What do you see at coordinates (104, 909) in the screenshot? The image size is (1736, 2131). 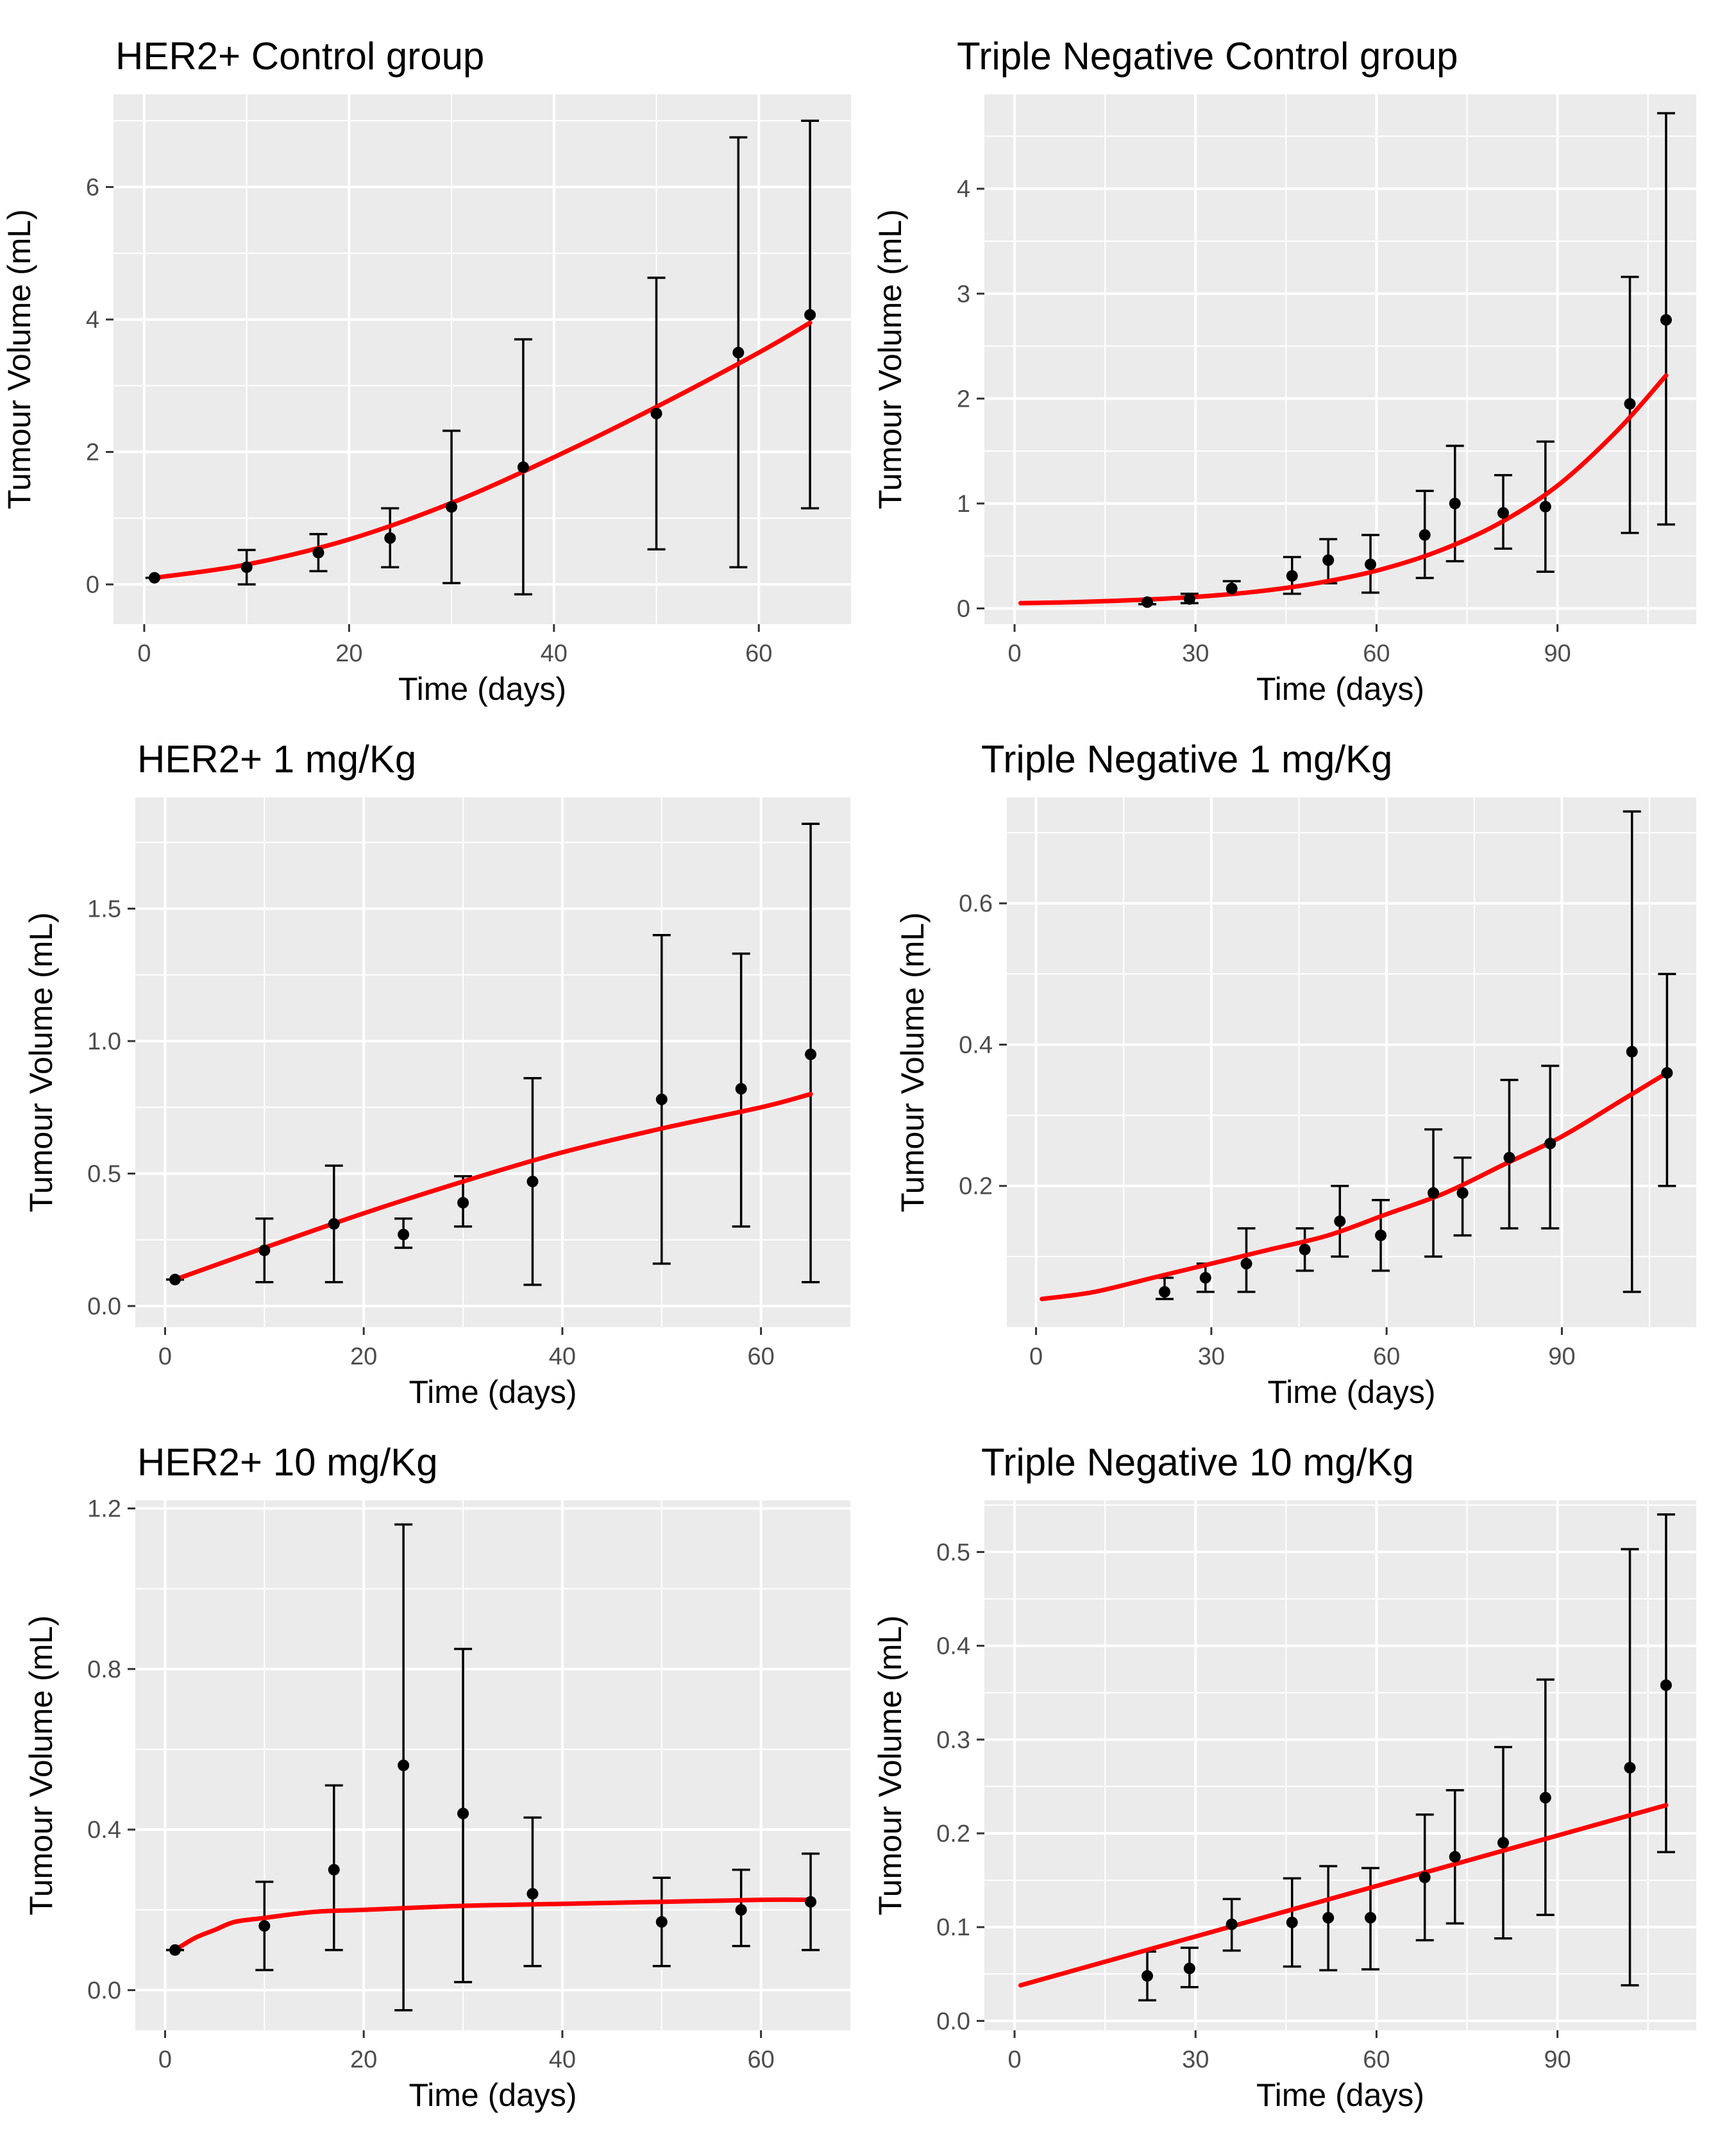 I see `y-tick-label: 1.5` at bounding box center [104, 909].